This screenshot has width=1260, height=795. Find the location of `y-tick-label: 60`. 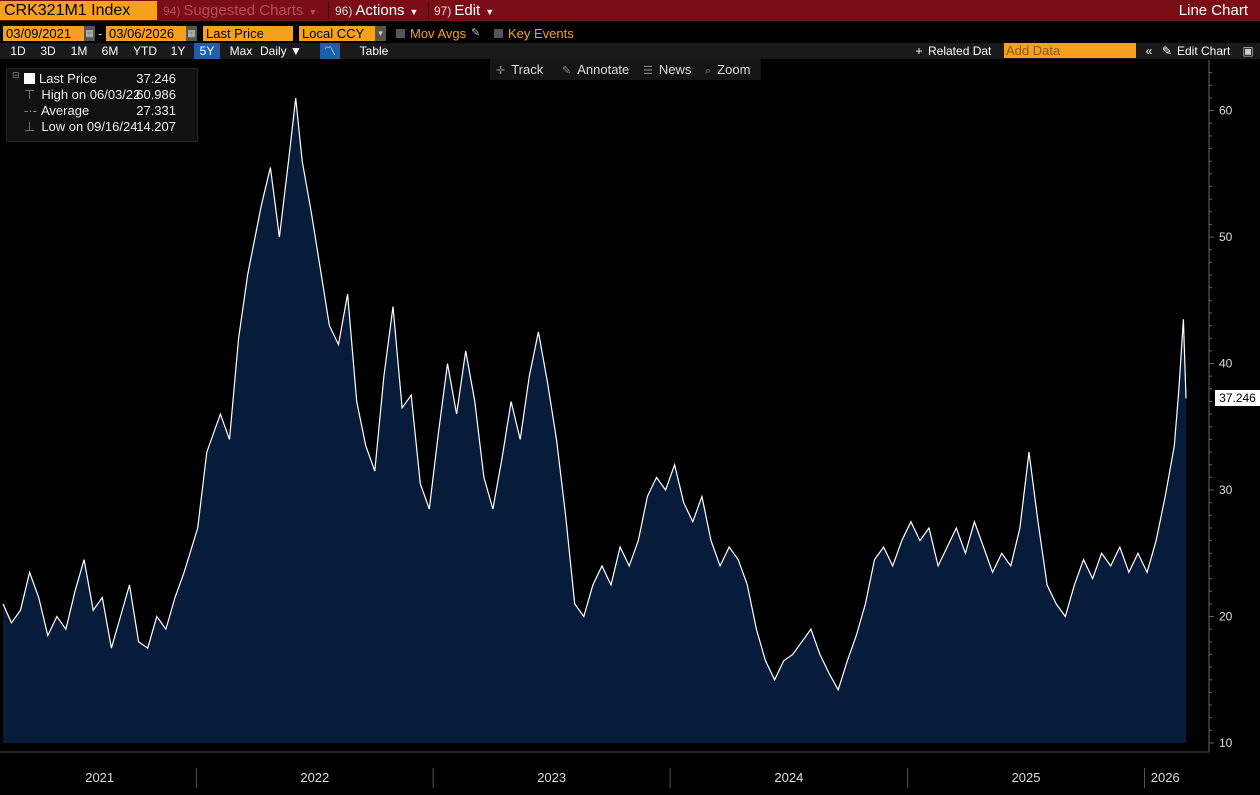

y-tick-label: 60 is located at coordinates (1226, 111).